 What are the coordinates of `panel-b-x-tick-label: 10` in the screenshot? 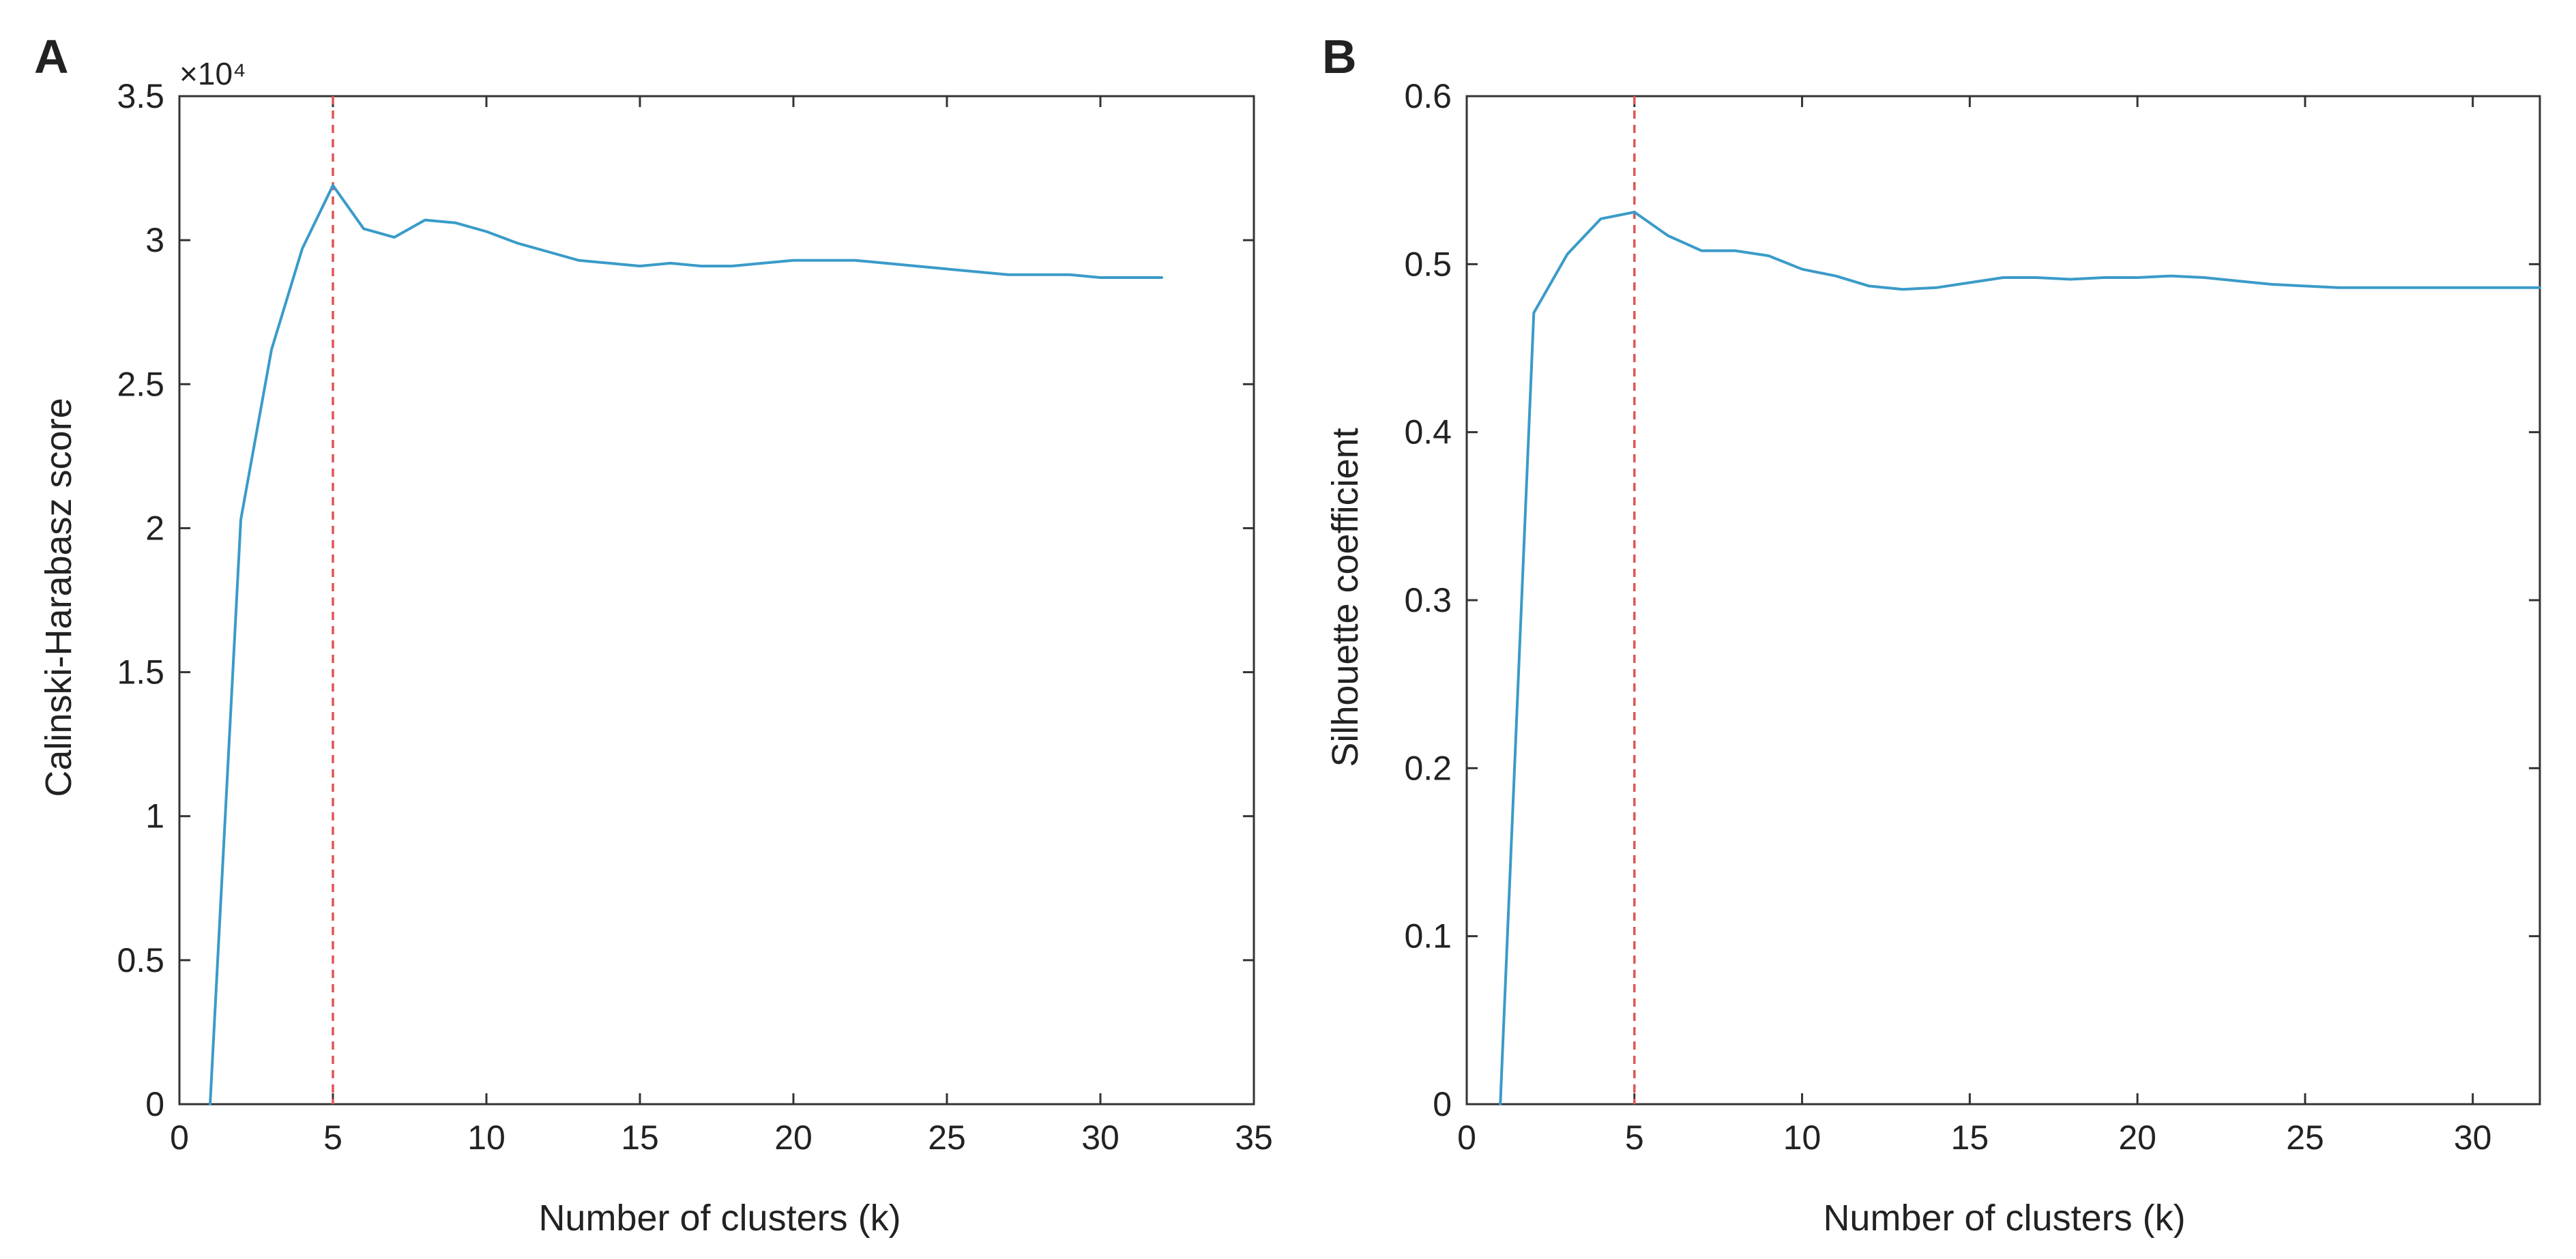 It's located at (1802, 1138).